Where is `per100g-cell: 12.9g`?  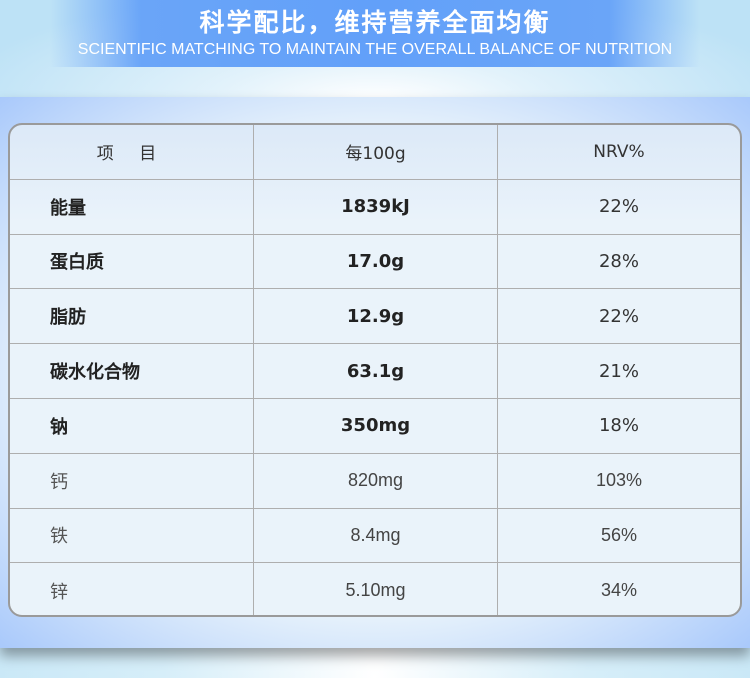 per100g-cell: 12.9g is located at coordinates (376, 316).